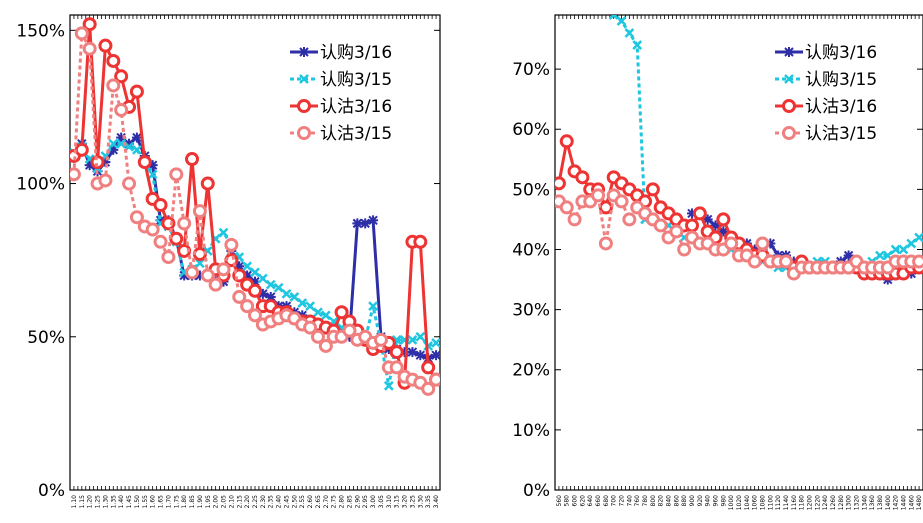 The image size is (923, 523). Describe the element at coordinates (192, 502) in the screenshot. I see `x-tick-label: 1.85` at that location.